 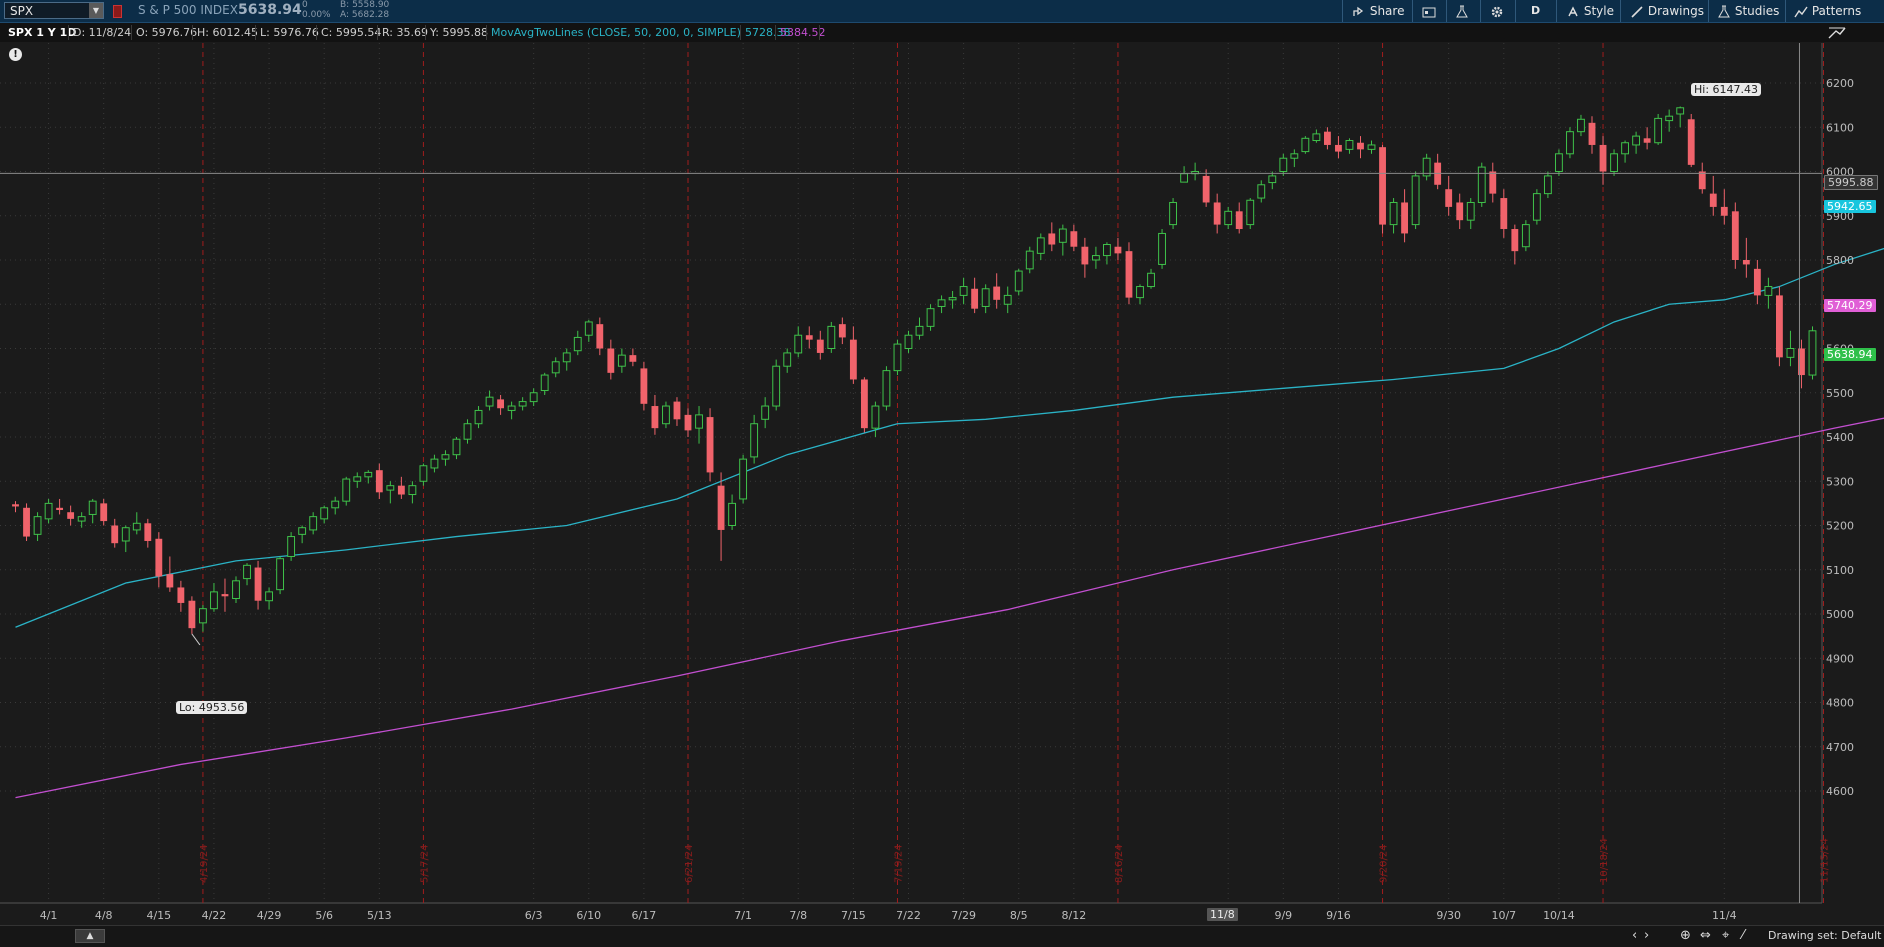 I want to click on event-date-label: 9/20/24, so click(x=1384, y=863).